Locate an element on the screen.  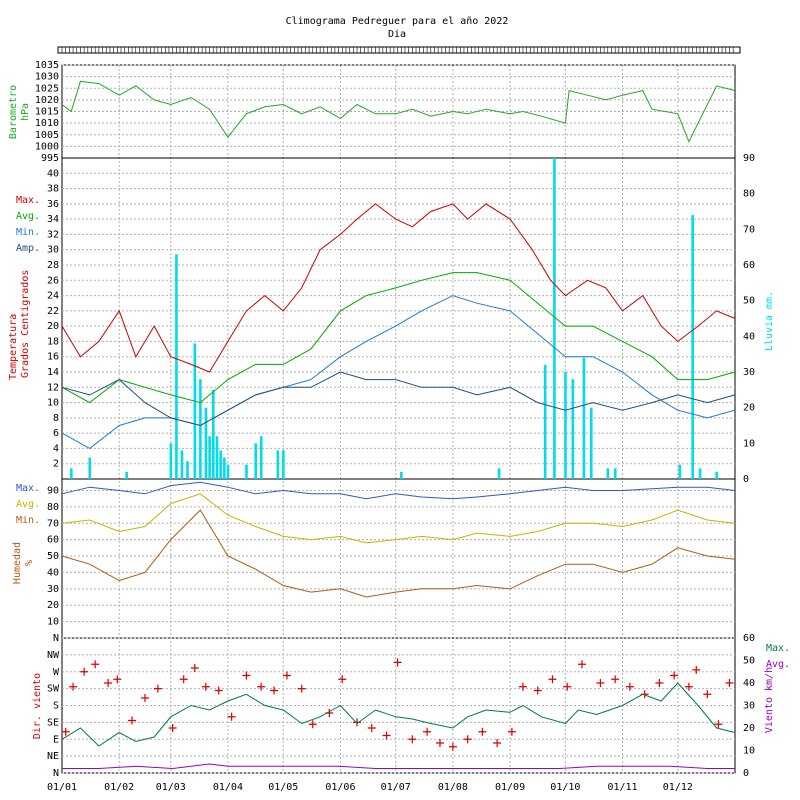
humidity-y-tick: 20 is located at coordinates (53, 605).